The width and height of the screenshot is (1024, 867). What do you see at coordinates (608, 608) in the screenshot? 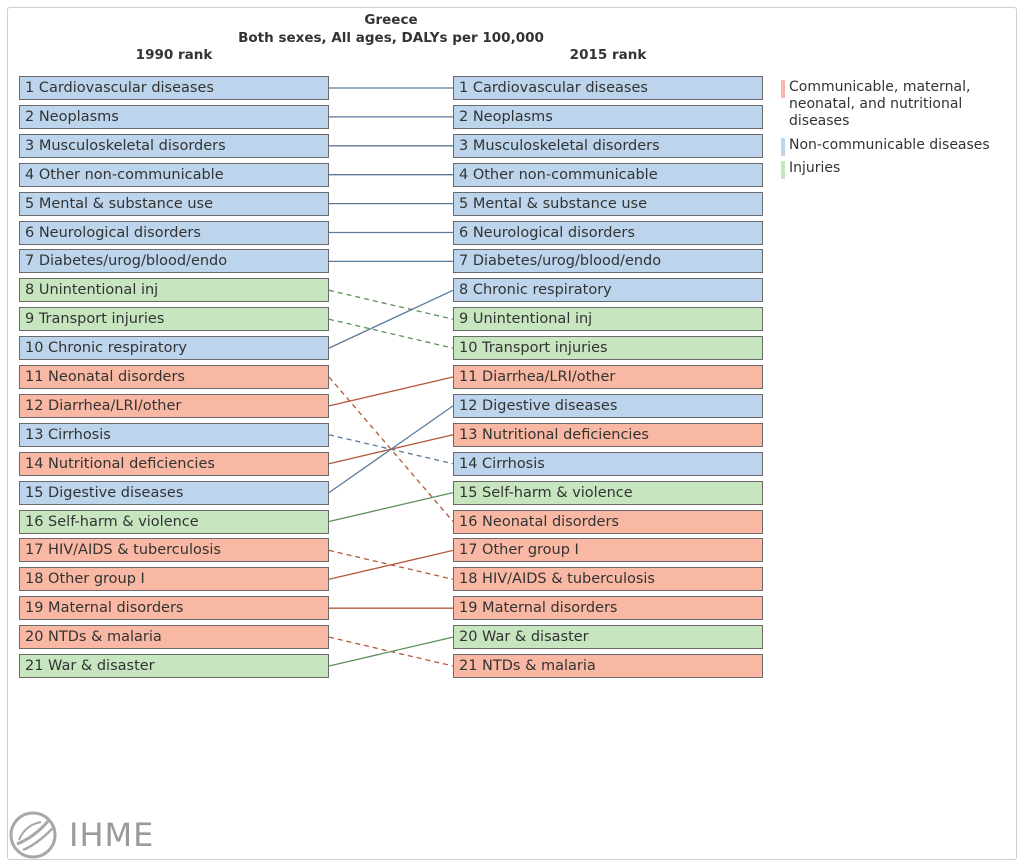
I see `right-rank-box: 19 Maternal disorders` at bounding box center [608, 608].